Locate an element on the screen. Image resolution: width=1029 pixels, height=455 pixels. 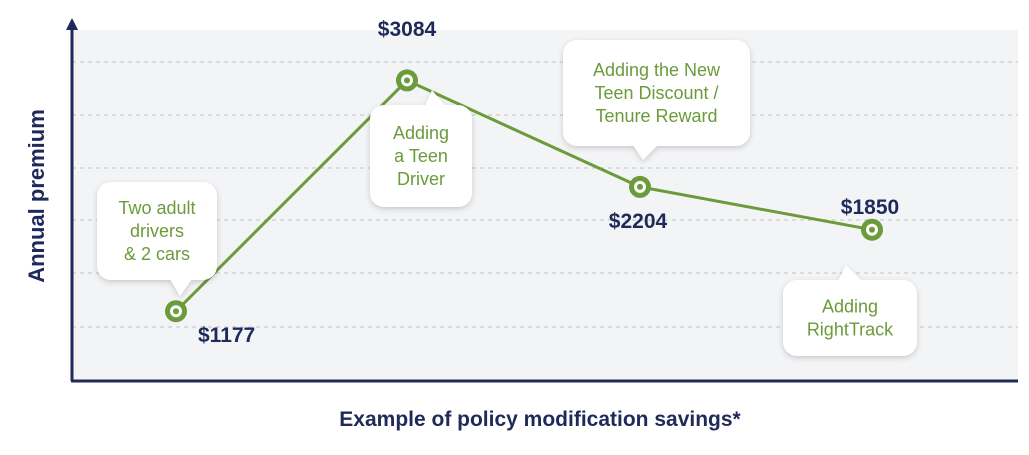
value-label: $2204 is located at coordinates (638, 221).